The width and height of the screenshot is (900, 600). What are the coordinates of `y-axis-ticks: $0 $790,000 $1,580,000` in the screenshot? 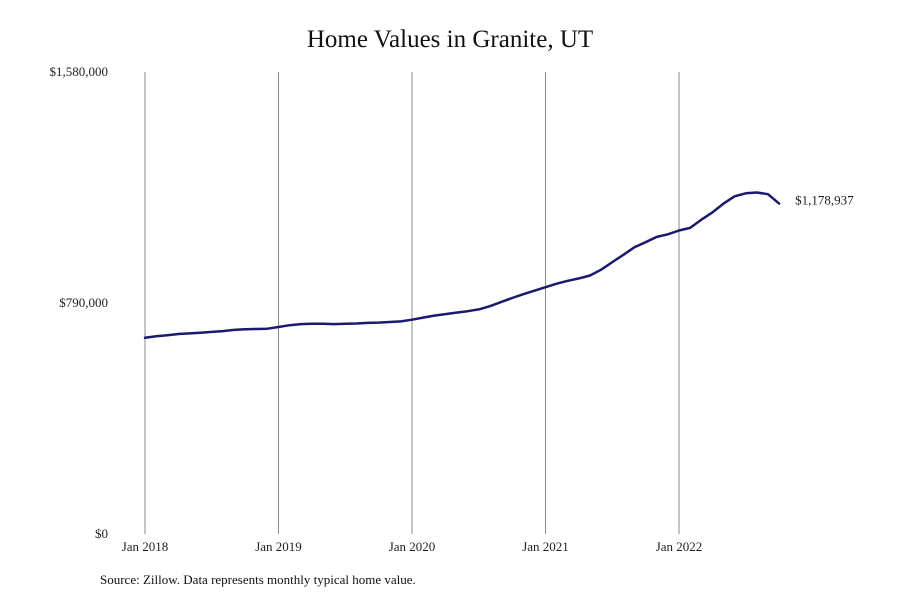 It's located at (79, 302).